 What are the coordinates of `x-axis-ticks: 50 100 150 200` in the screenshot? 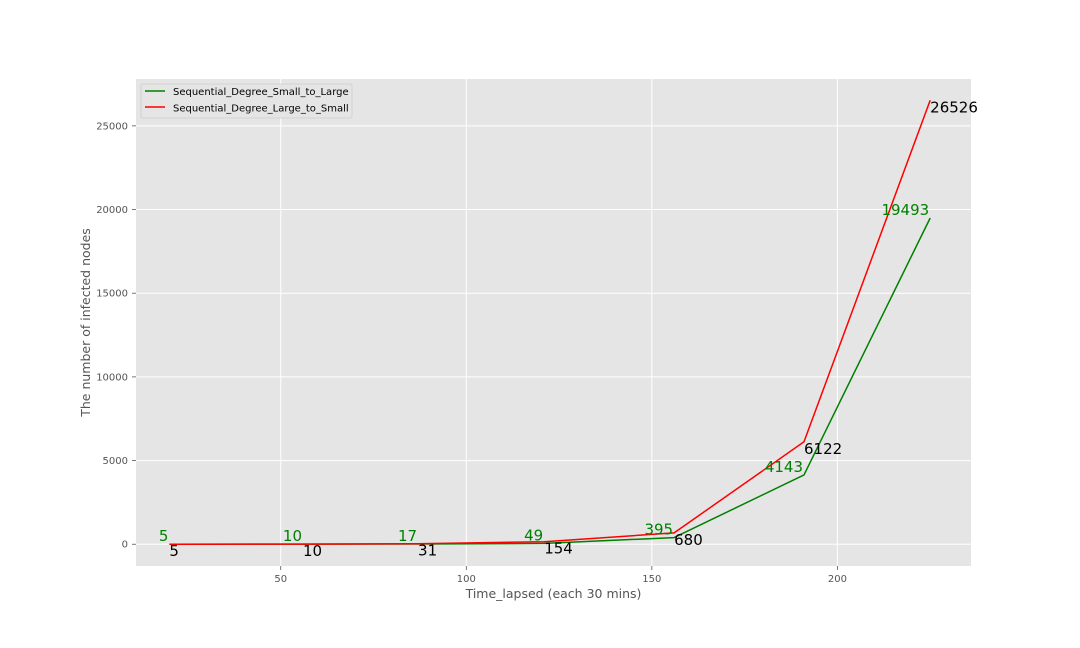 It's located at (560, 575).